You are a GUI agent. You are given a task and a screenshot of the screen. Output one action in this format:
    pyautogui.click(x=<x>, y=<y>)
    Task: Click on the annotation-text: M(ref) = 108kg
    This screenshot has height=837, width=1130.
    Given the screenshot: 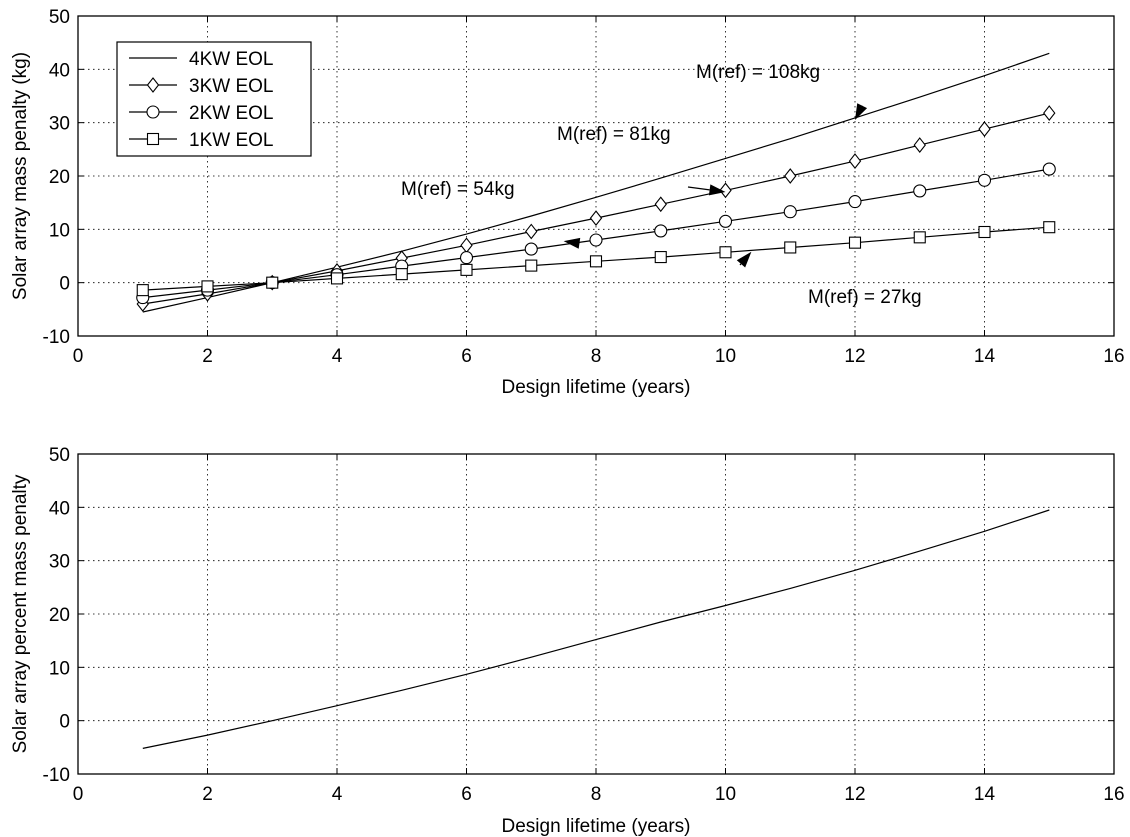 What is the action you would take?
    pyautogui.click(x=758, y=72)
    